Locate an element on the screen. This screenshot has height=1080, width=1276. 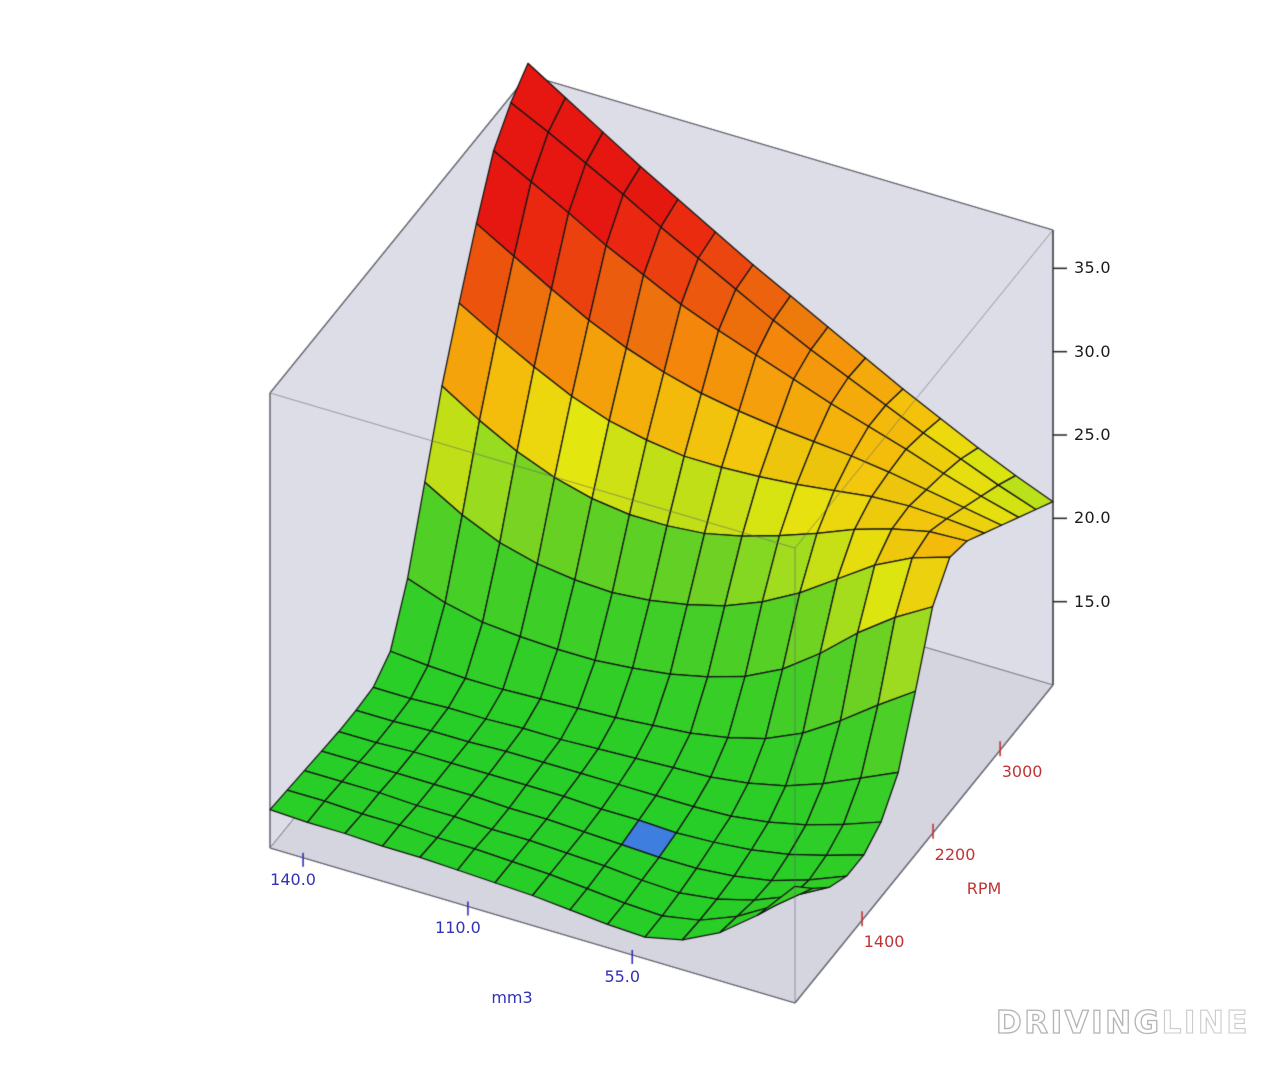
watermark-drivingline: DRIVINGLINE is located at coordinates (1122, 1022).